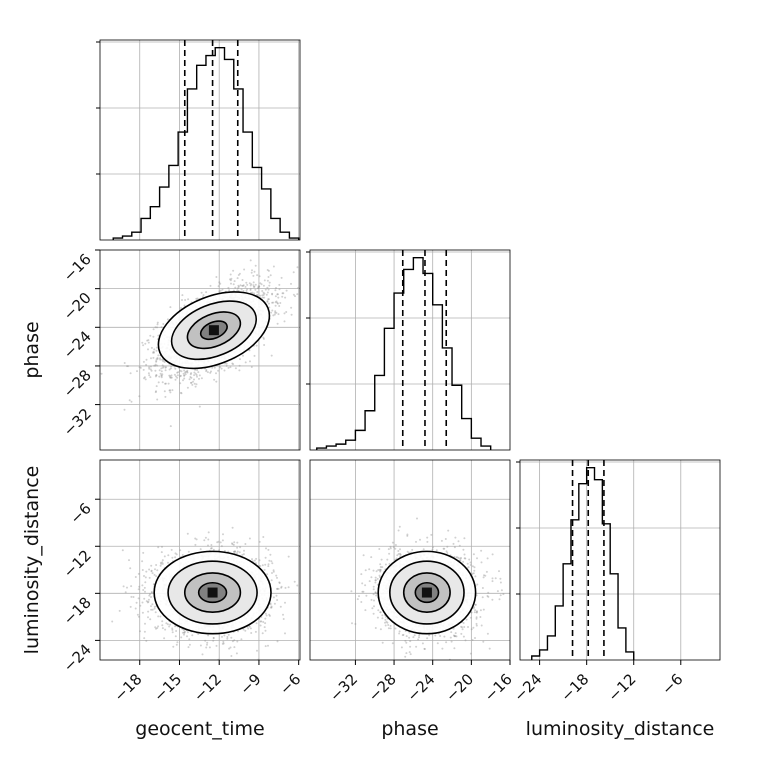 Image resolution: width=760 pixels, height=760 pixels. I want to click on panel-frame, so click(620, 560).